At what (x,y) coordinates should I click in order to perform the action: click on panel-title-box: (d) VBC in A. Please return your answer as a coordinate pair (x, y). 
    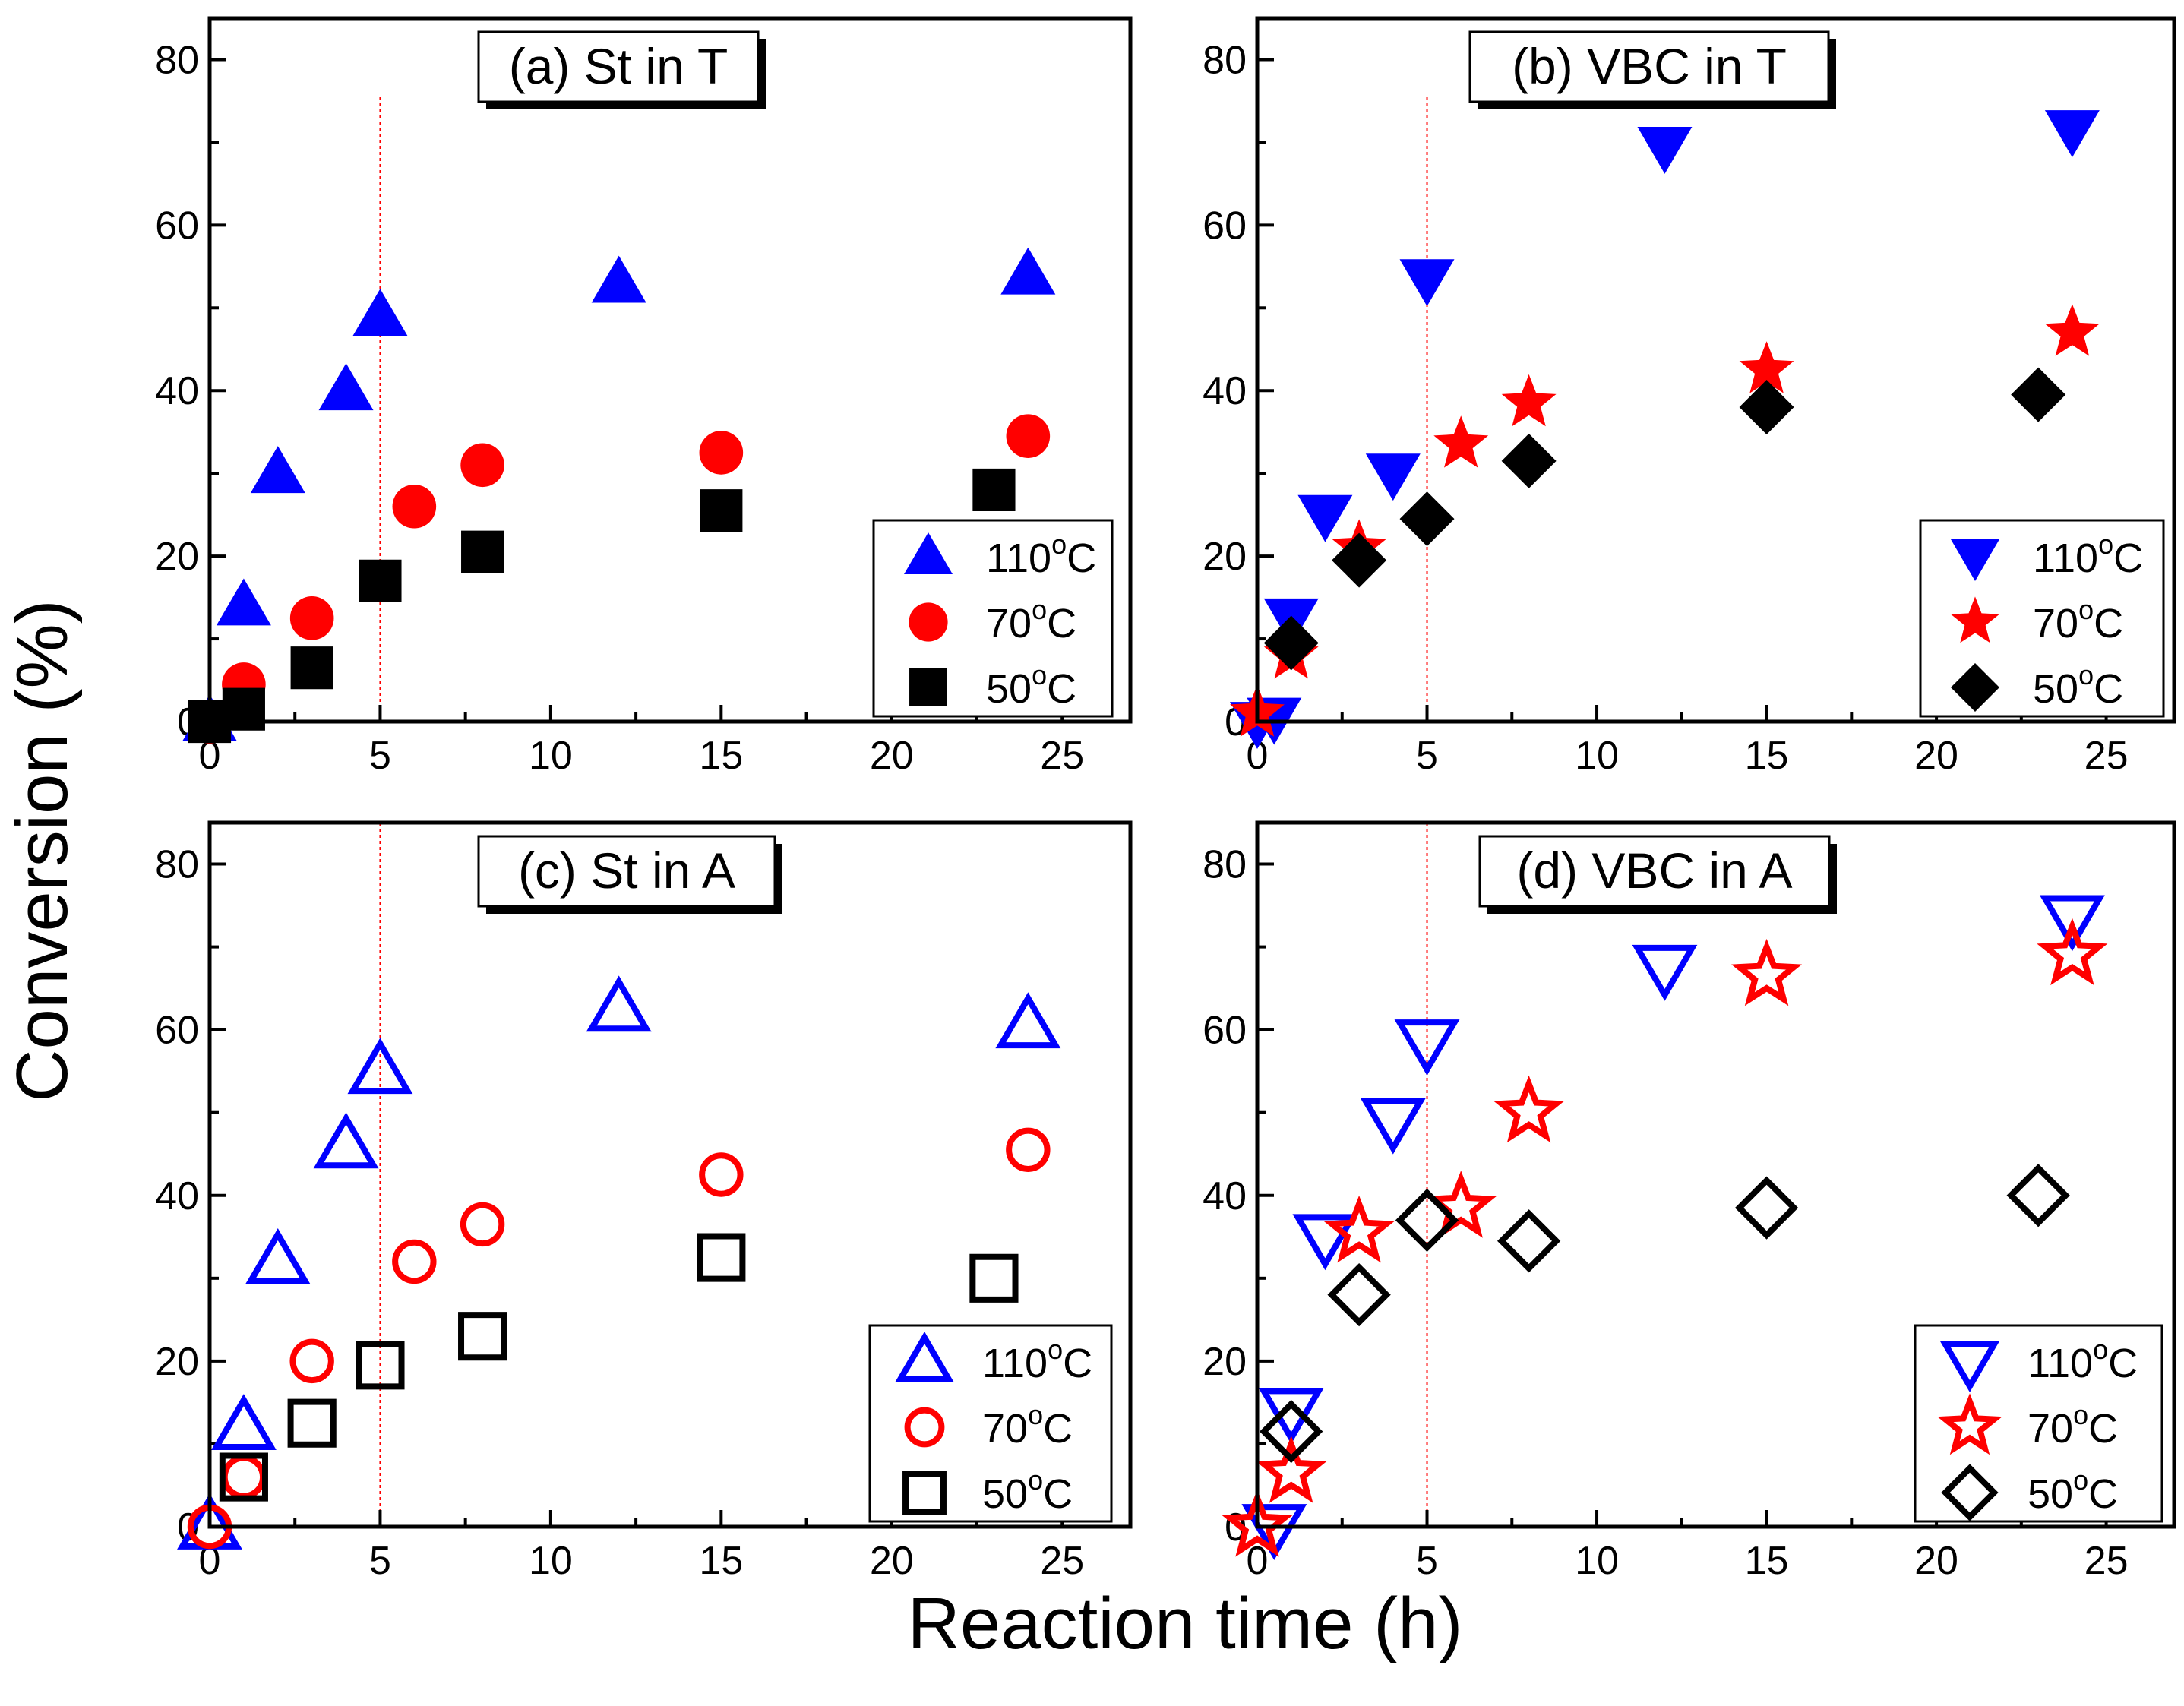
    Looking at the image, I should click on (1657, 875).